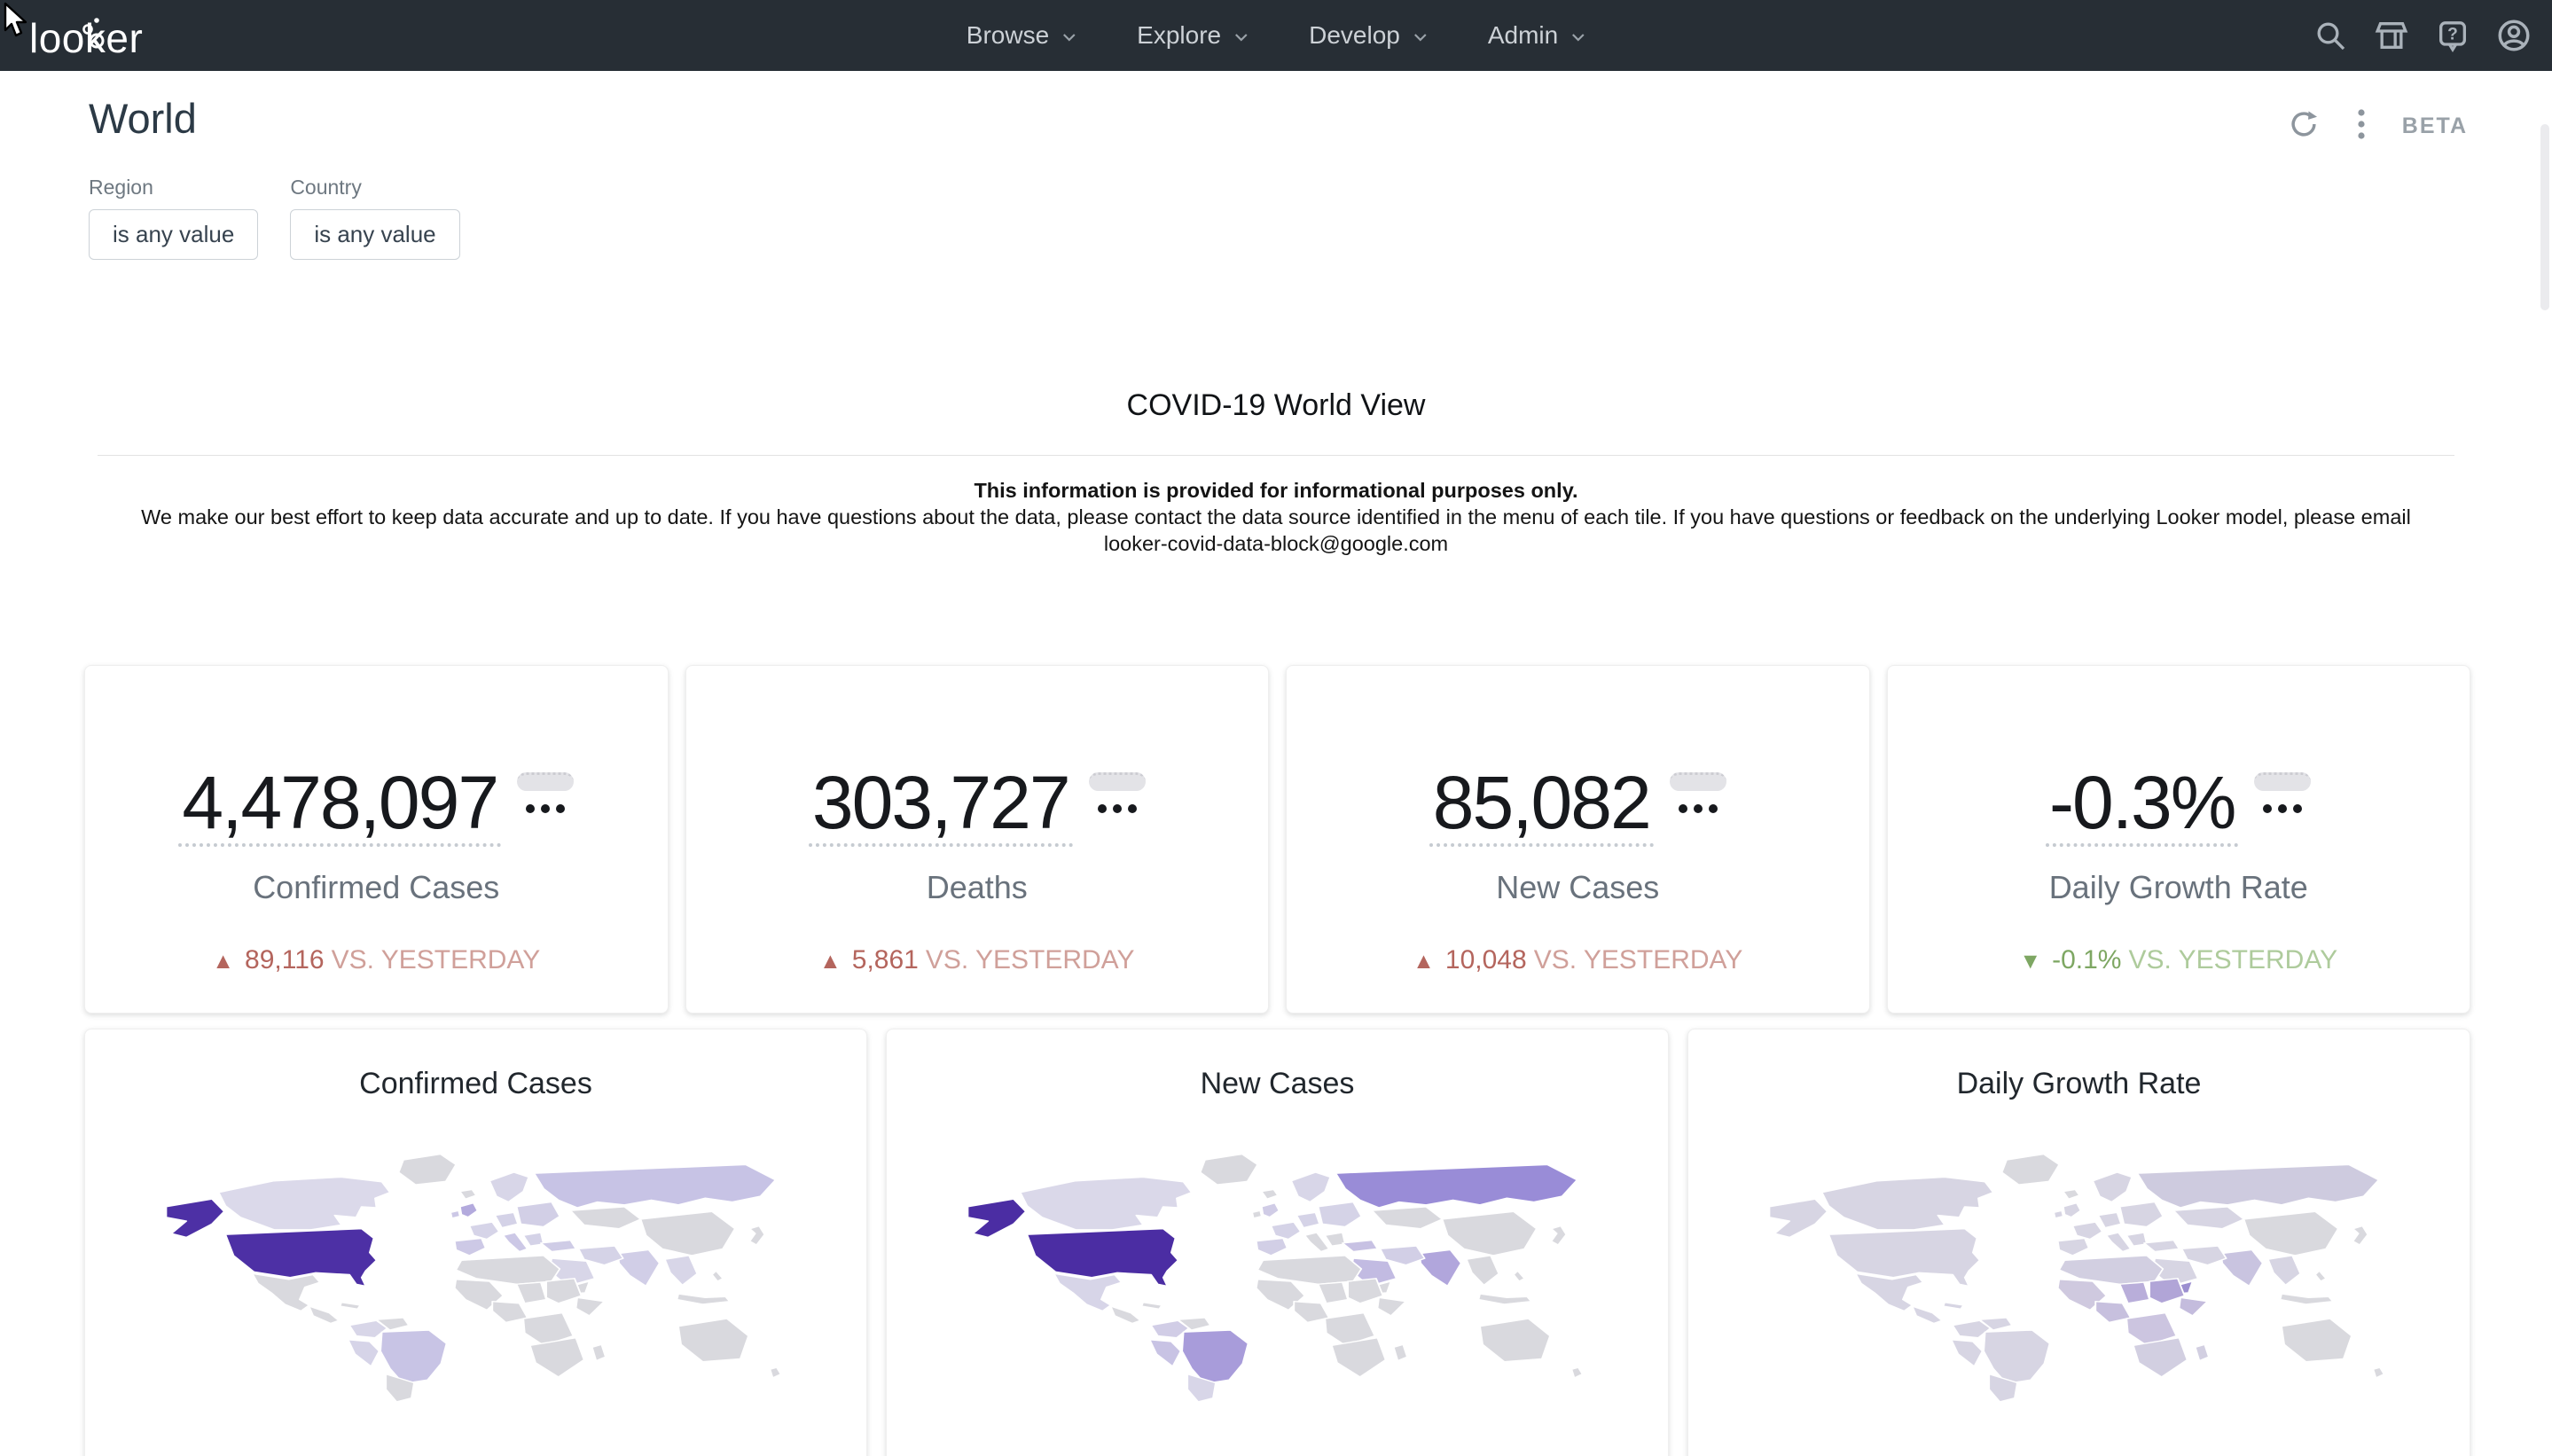  Describe the element at coordinates (1536, 35) in the screenshot. I see `nav-menu-admin: Admin` at that location.